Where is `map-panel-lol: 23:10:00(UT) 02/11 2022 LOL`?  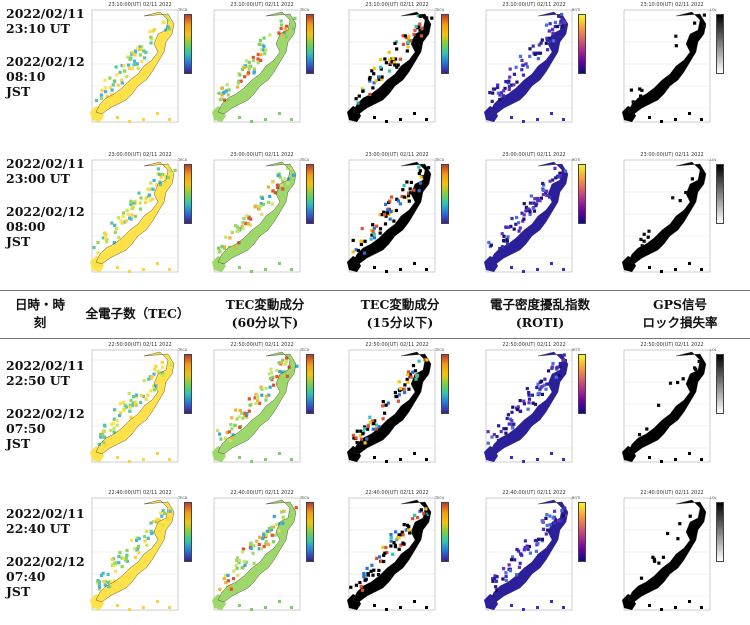
map-panel-lol: 23:10:00(UT) 02/11 2022 LOL is located at coordinates (672, 66).